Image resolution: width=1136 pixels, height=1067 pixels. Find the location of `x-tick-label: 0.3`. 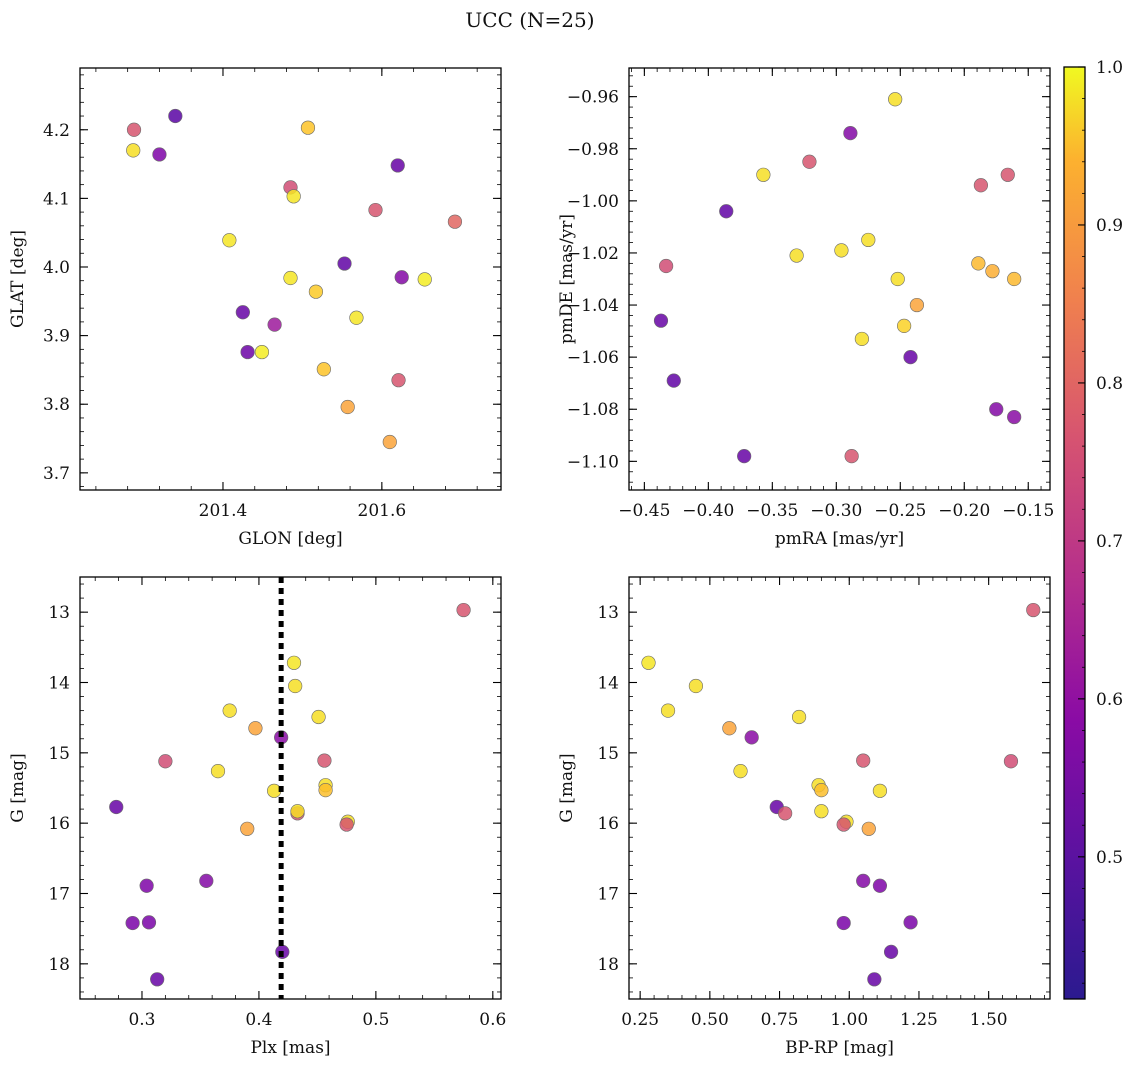

x-tick-label: 0.3 is located at coordinates (141, 1020).